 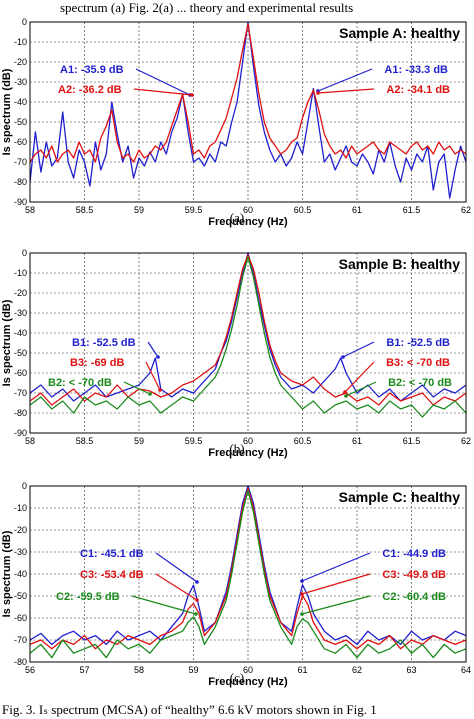 I want to click on y-tick-label: -10, so click(x=20, y=273).